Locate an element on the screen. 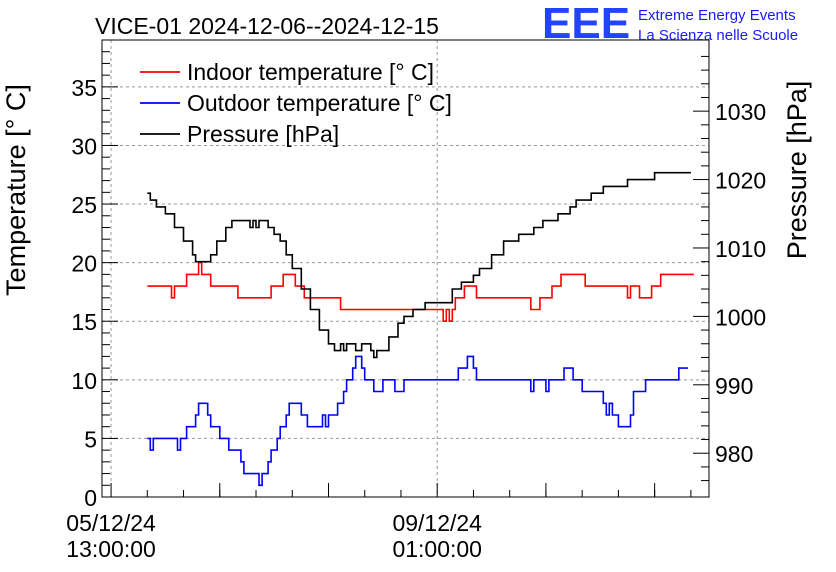 The width and height of the screenshot is (836, 572). x-tick-label-date: 09/12/24 is located at coordinates (437, 523).